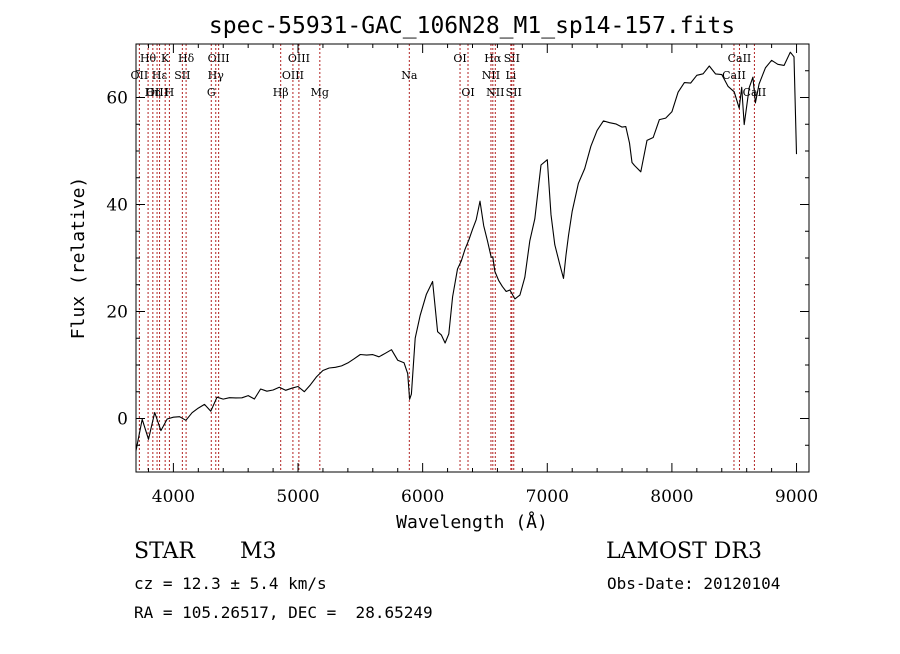 The width and height of the screenshot is (900, 654). What do you see at coordinates (740, 58) in the screenshot?
I see `line-label-25: CaII` at bounding box center [740, 58].